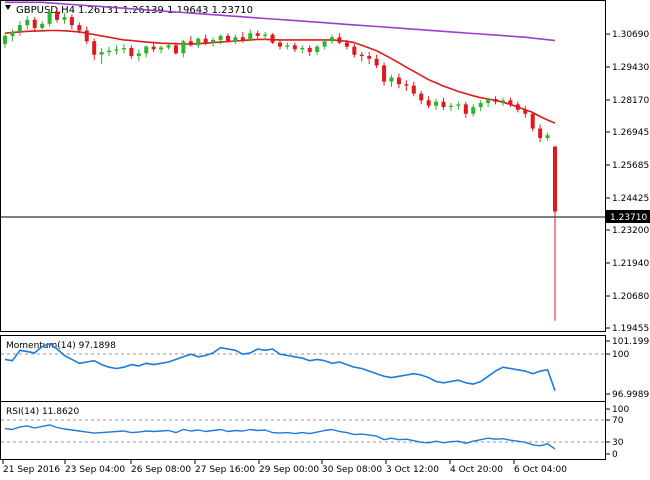  What do you see at coordinates (630, 329) in the screenshot?
I see `price-tick-label: 1.19455` at bounding box center [630, 329].